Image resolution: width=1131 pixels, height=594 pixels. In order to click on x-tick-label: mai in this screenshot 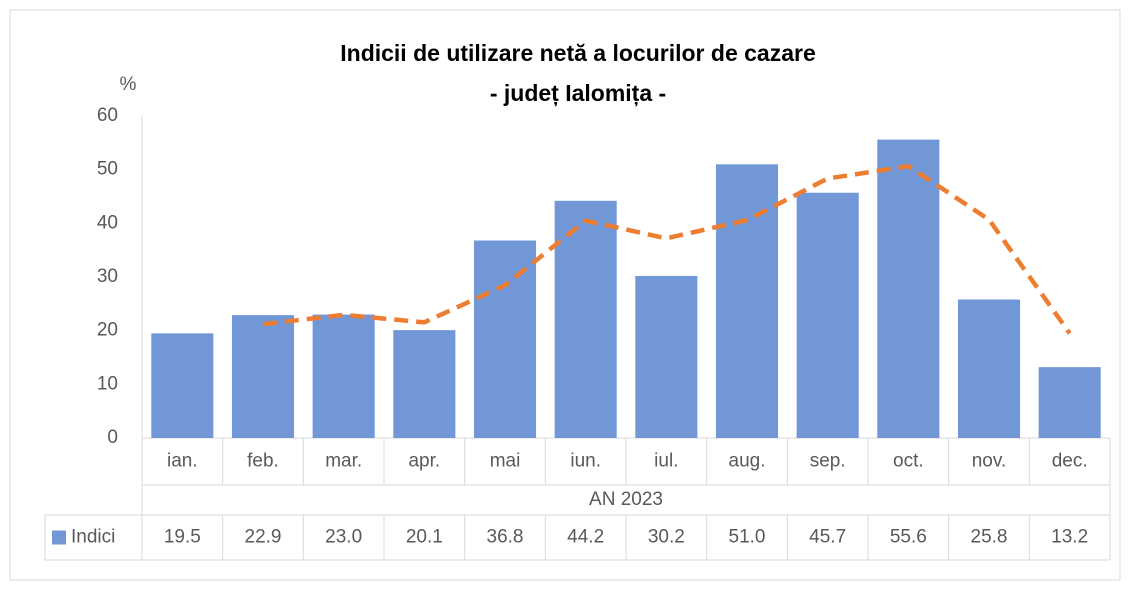, I will do `click(505, 461)`.